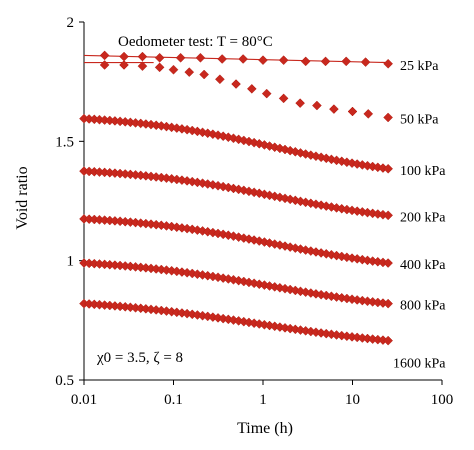 This screenshot has height=450, width=474. What do you see at coordinates (423, 171) in the screenshot?
I see `series-label-100kpa: 100 kPa` at bounding box center [423, 171].